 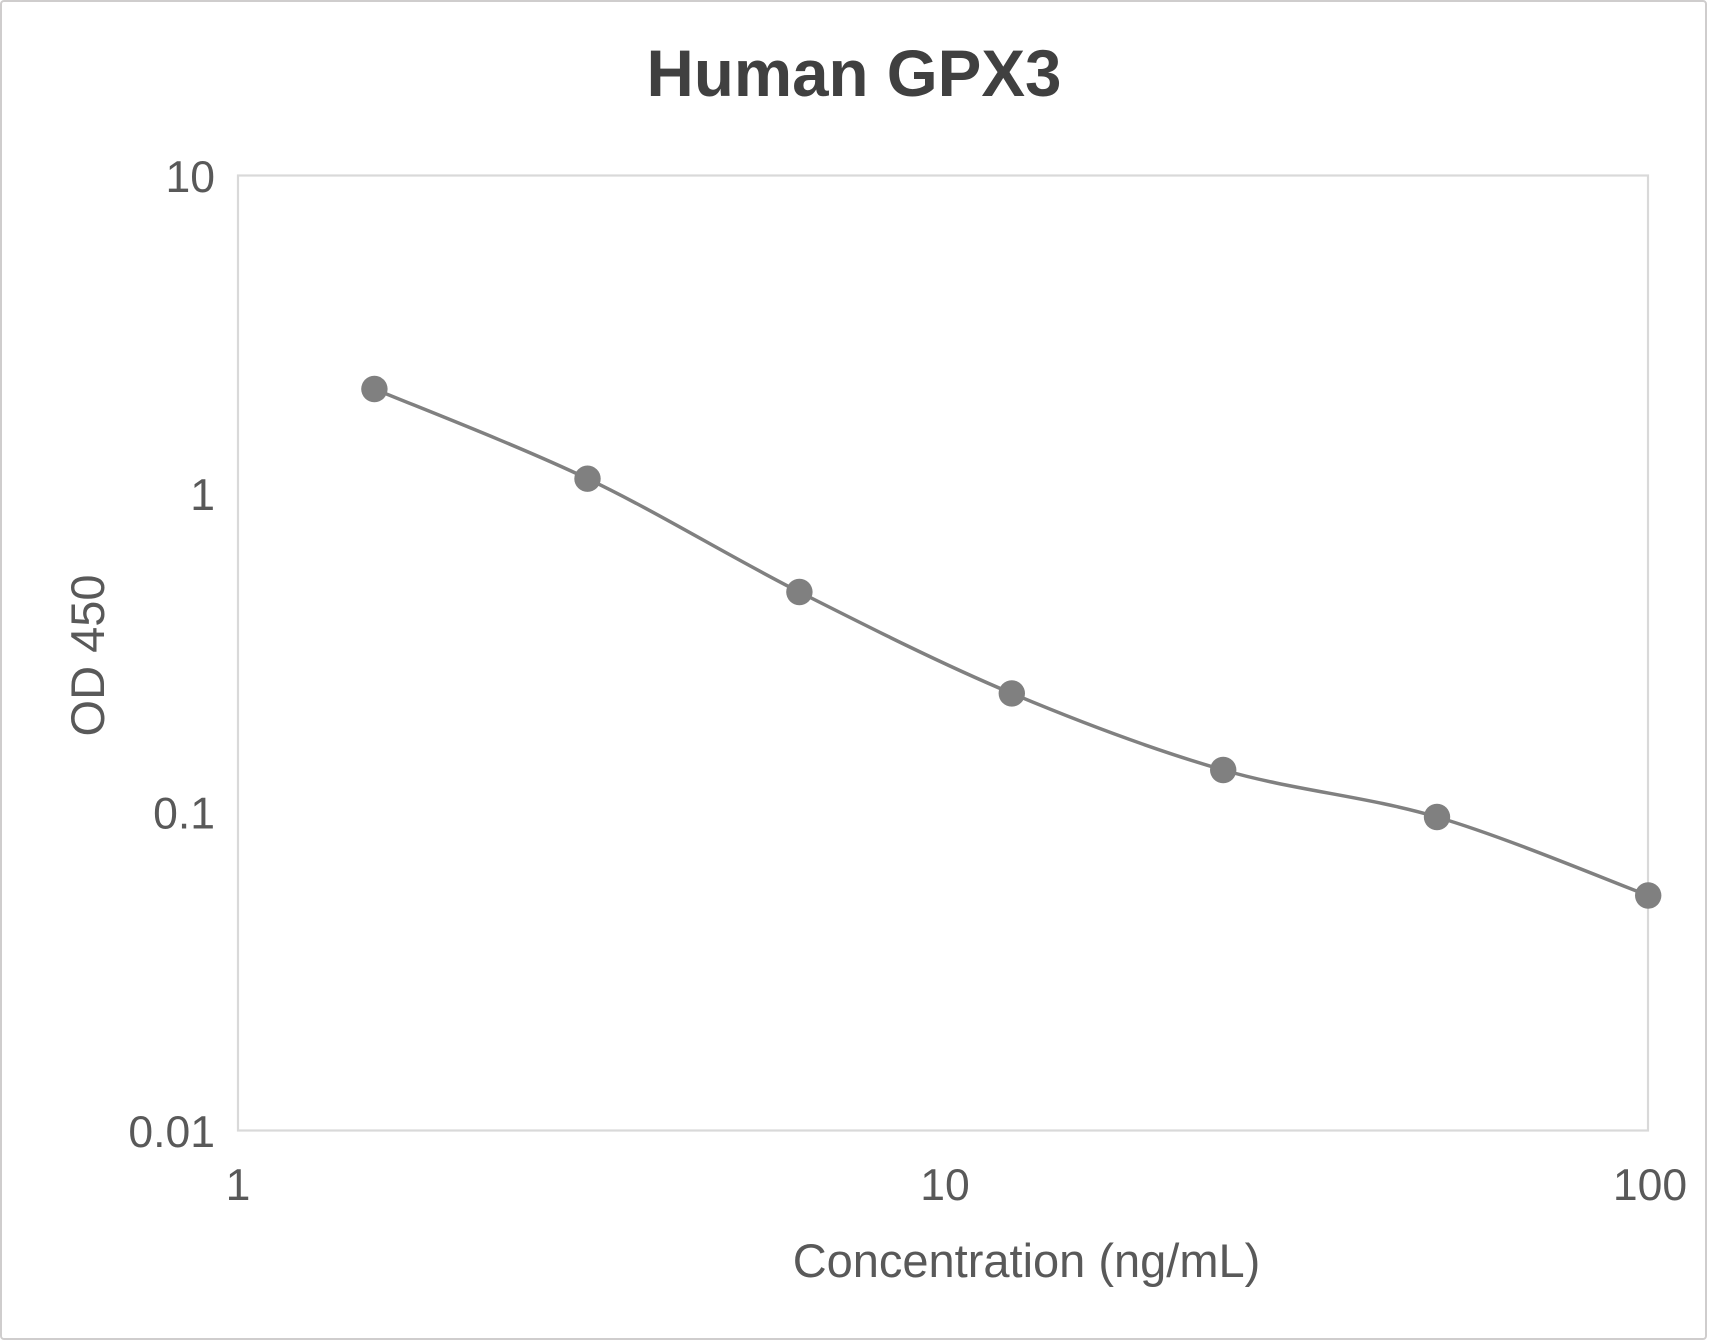 I want to click on svg-text: OD 450, so click(x=87, y=656).